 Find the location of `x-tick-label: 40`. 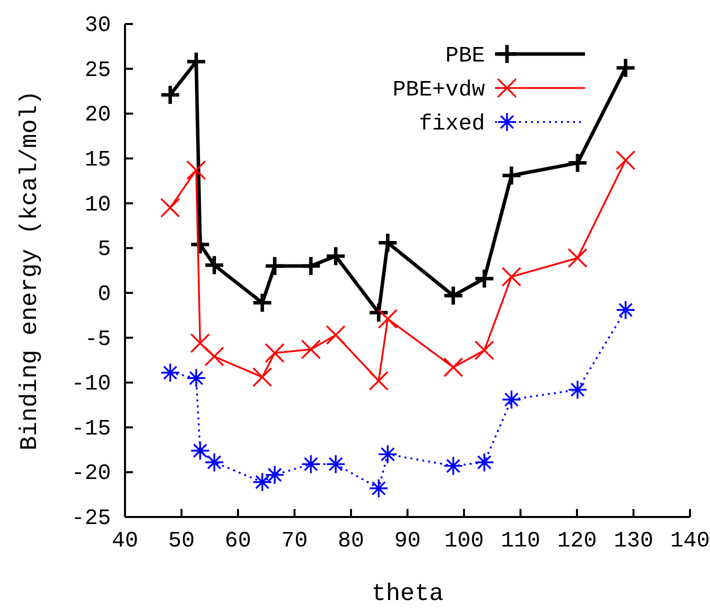

x-tick-label: 40 is located at coordinates (125, 541).